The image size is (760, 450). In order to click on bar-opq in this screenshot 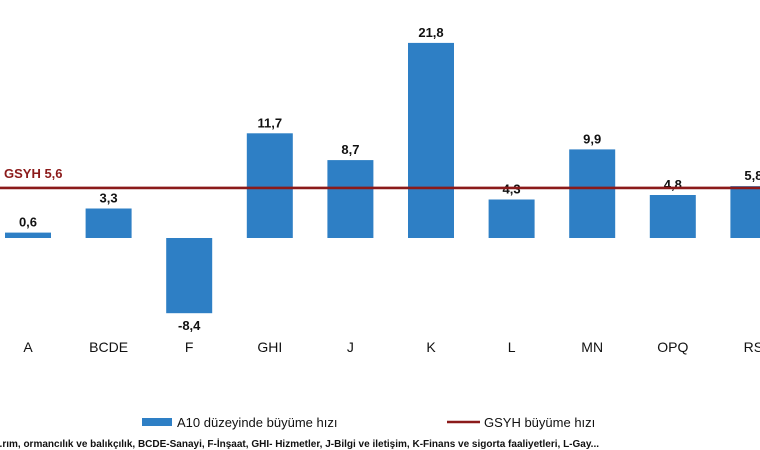, I will do `click(672, 216)`.